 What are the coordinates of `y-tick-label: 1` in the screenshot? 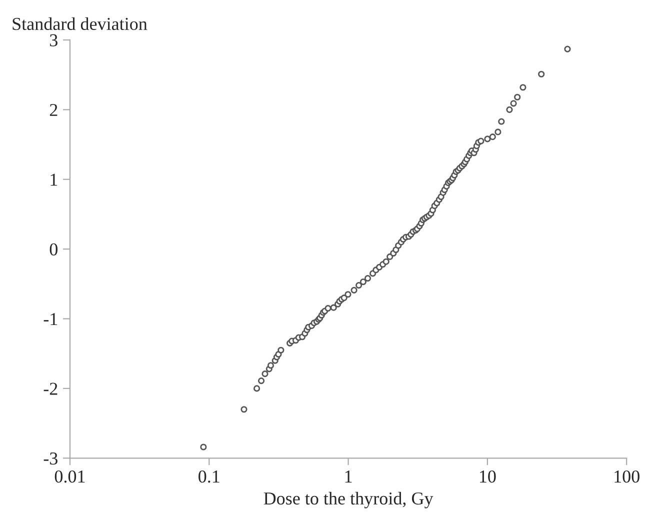 It's located at (54, 180).